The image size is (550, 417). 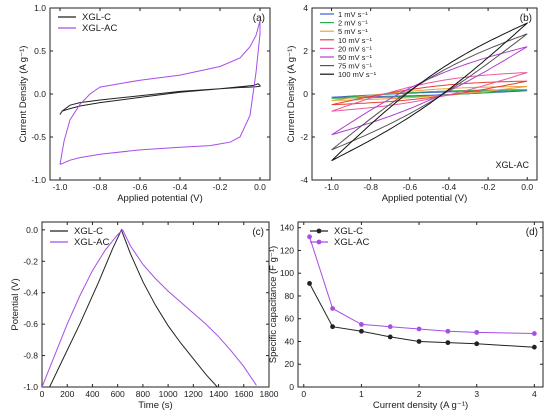 What do you see at coordinates (287, 250) in the screenshot?
I see `y-tick-label: 120` at bounding box center [287, 250].